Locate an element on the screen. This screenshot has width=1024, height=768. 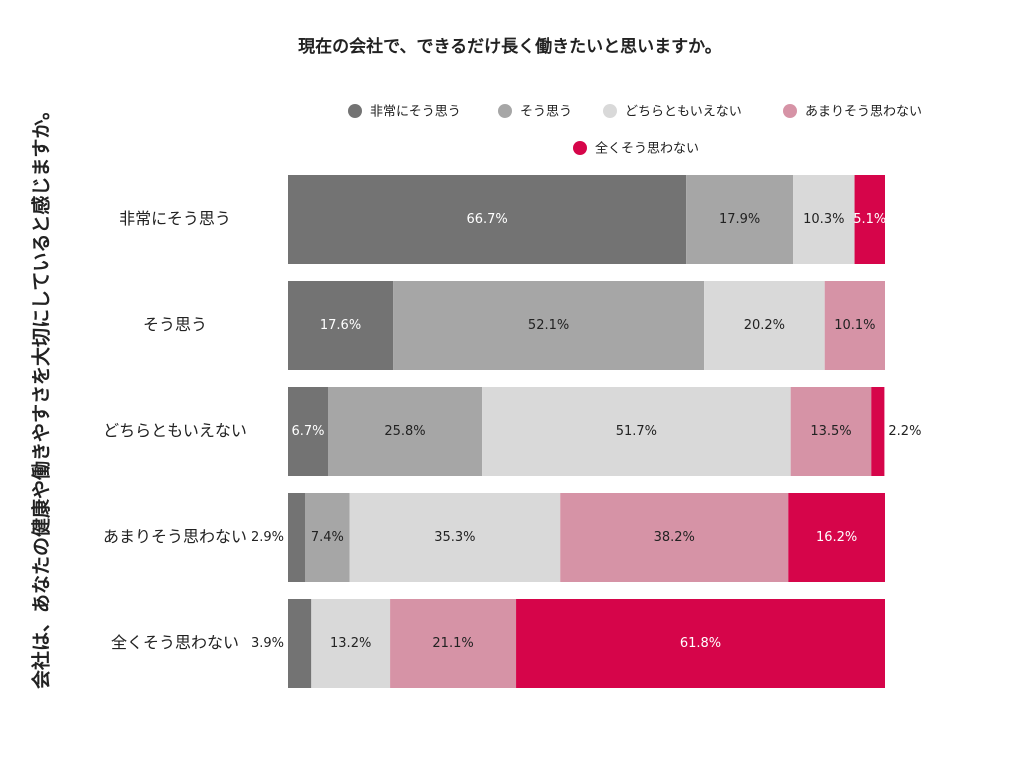
legend-label: あまりそう思わない is located at coordinates (863, 112).